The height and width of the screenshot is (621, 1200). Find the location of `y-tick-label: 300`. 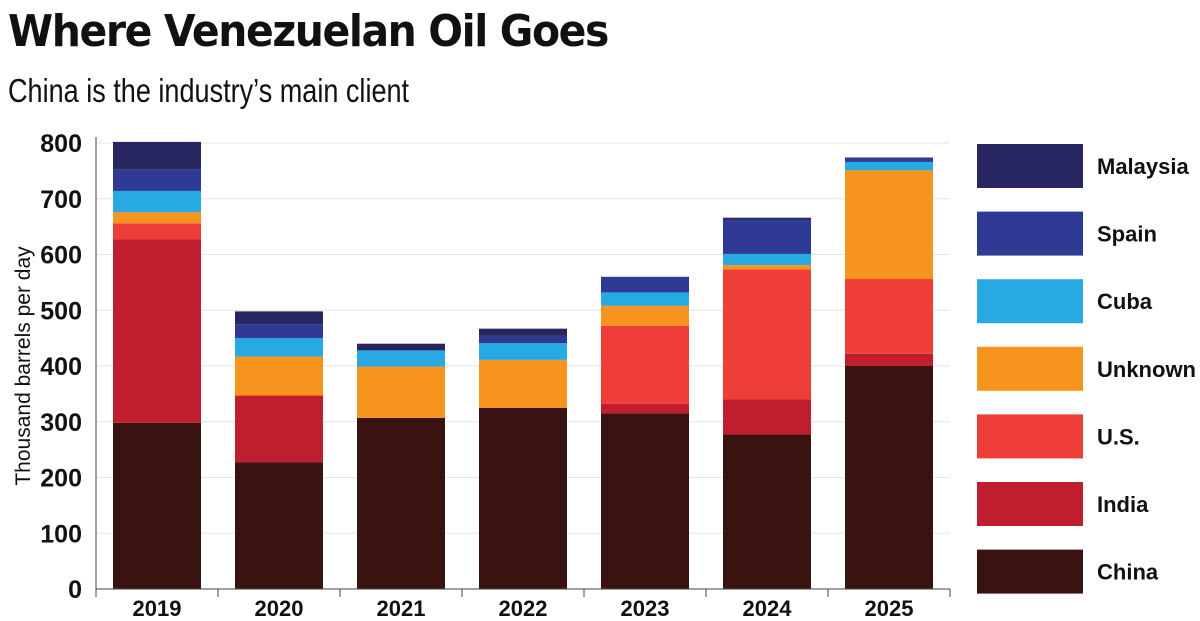

y-tick-label: 300 is located at coordinates (61, 423).